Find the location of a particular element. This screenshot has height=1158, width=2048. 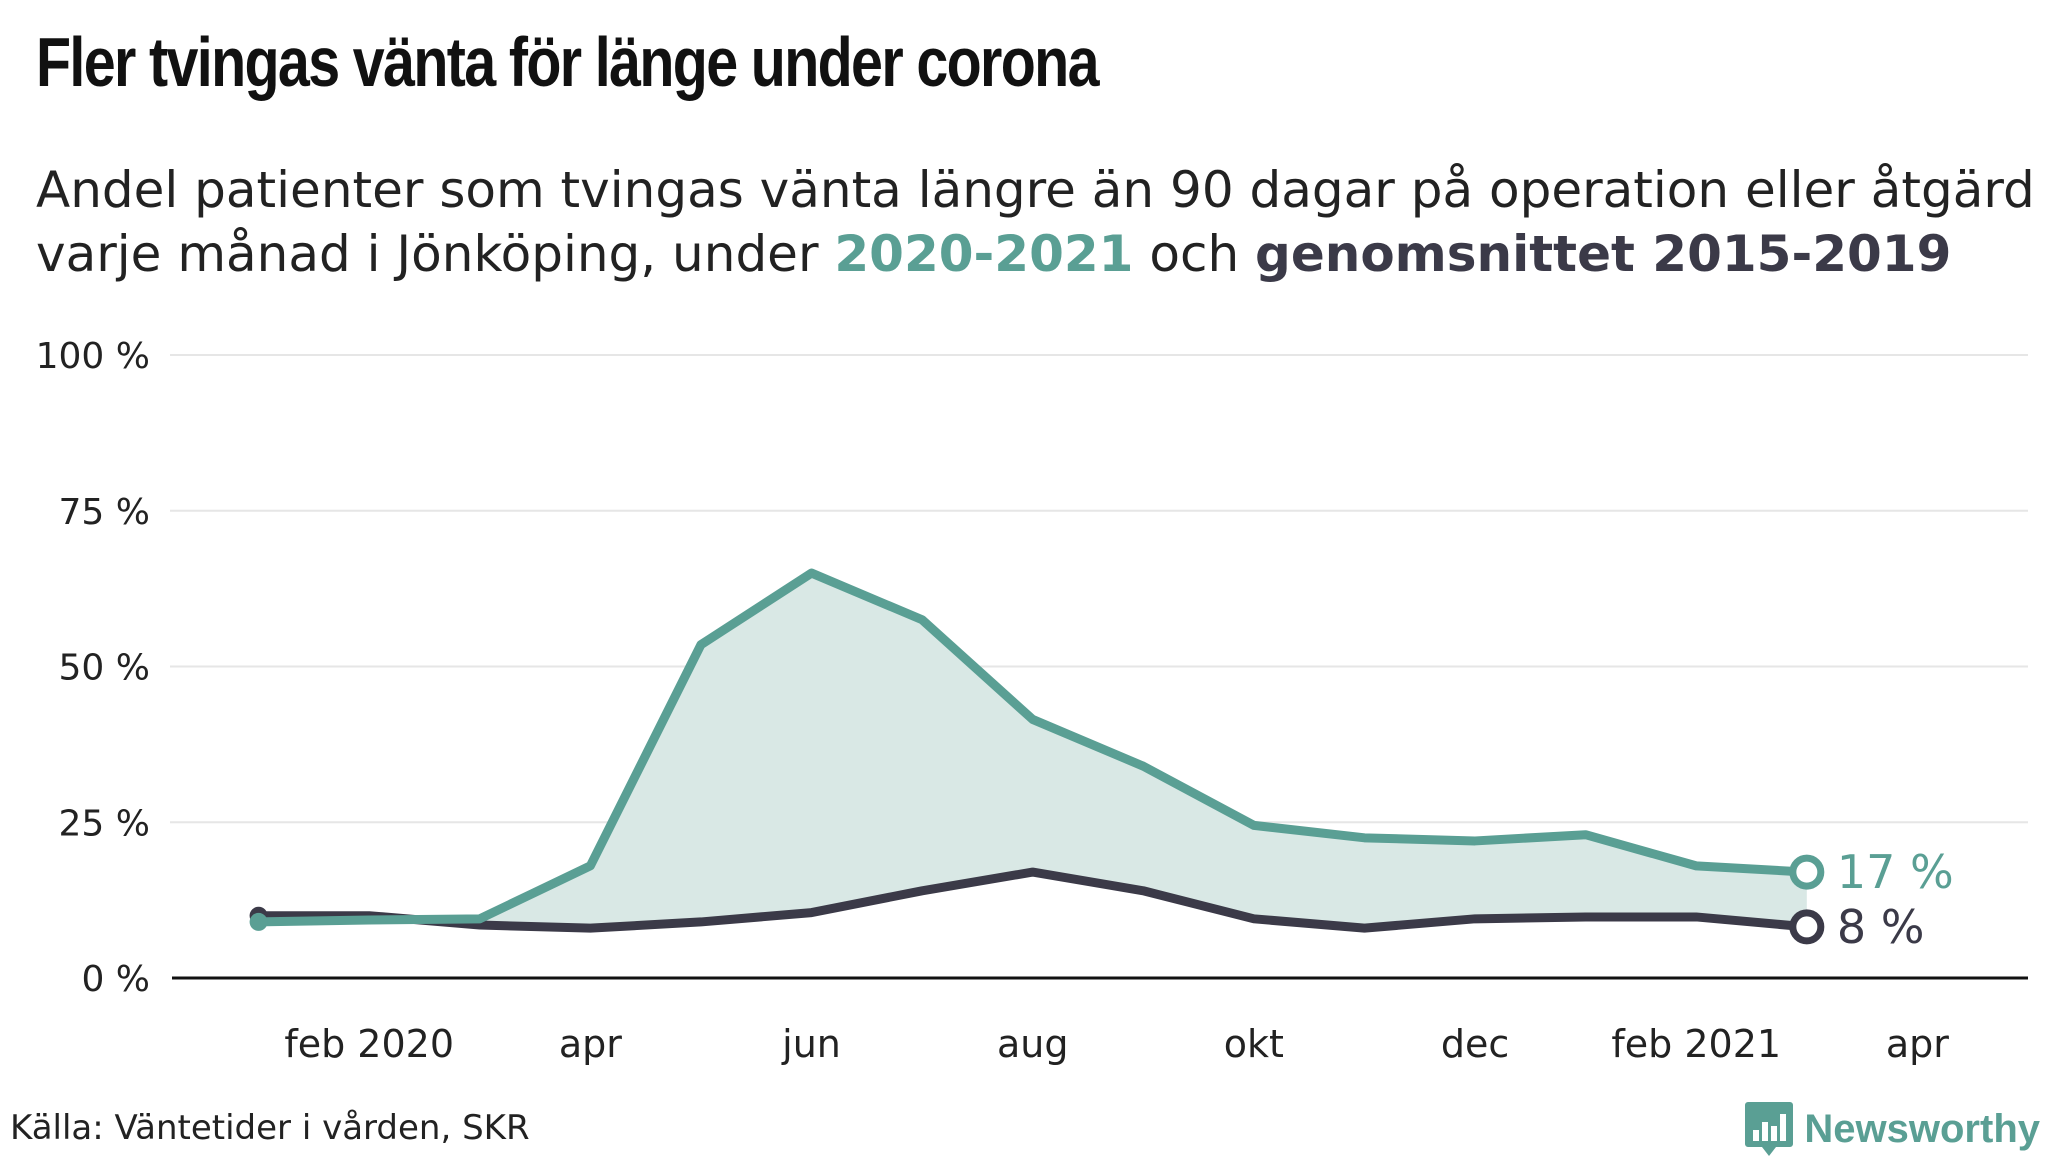

y-tick-label: 75 % is located at coordinates (104, 512).